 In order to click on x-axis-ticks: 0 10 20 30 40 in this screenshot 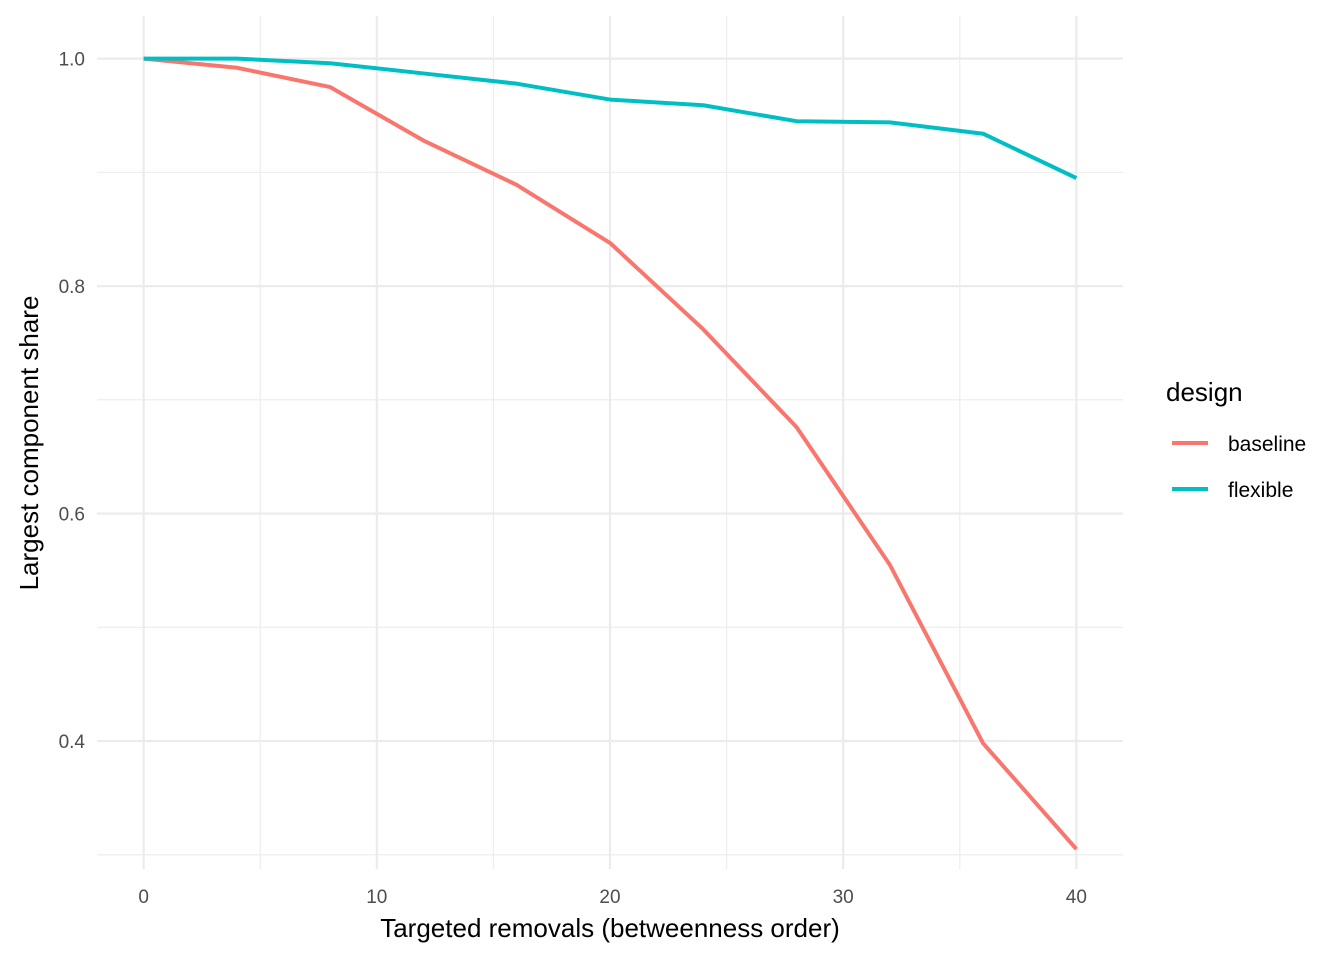, I will do `click(612, 897)`.